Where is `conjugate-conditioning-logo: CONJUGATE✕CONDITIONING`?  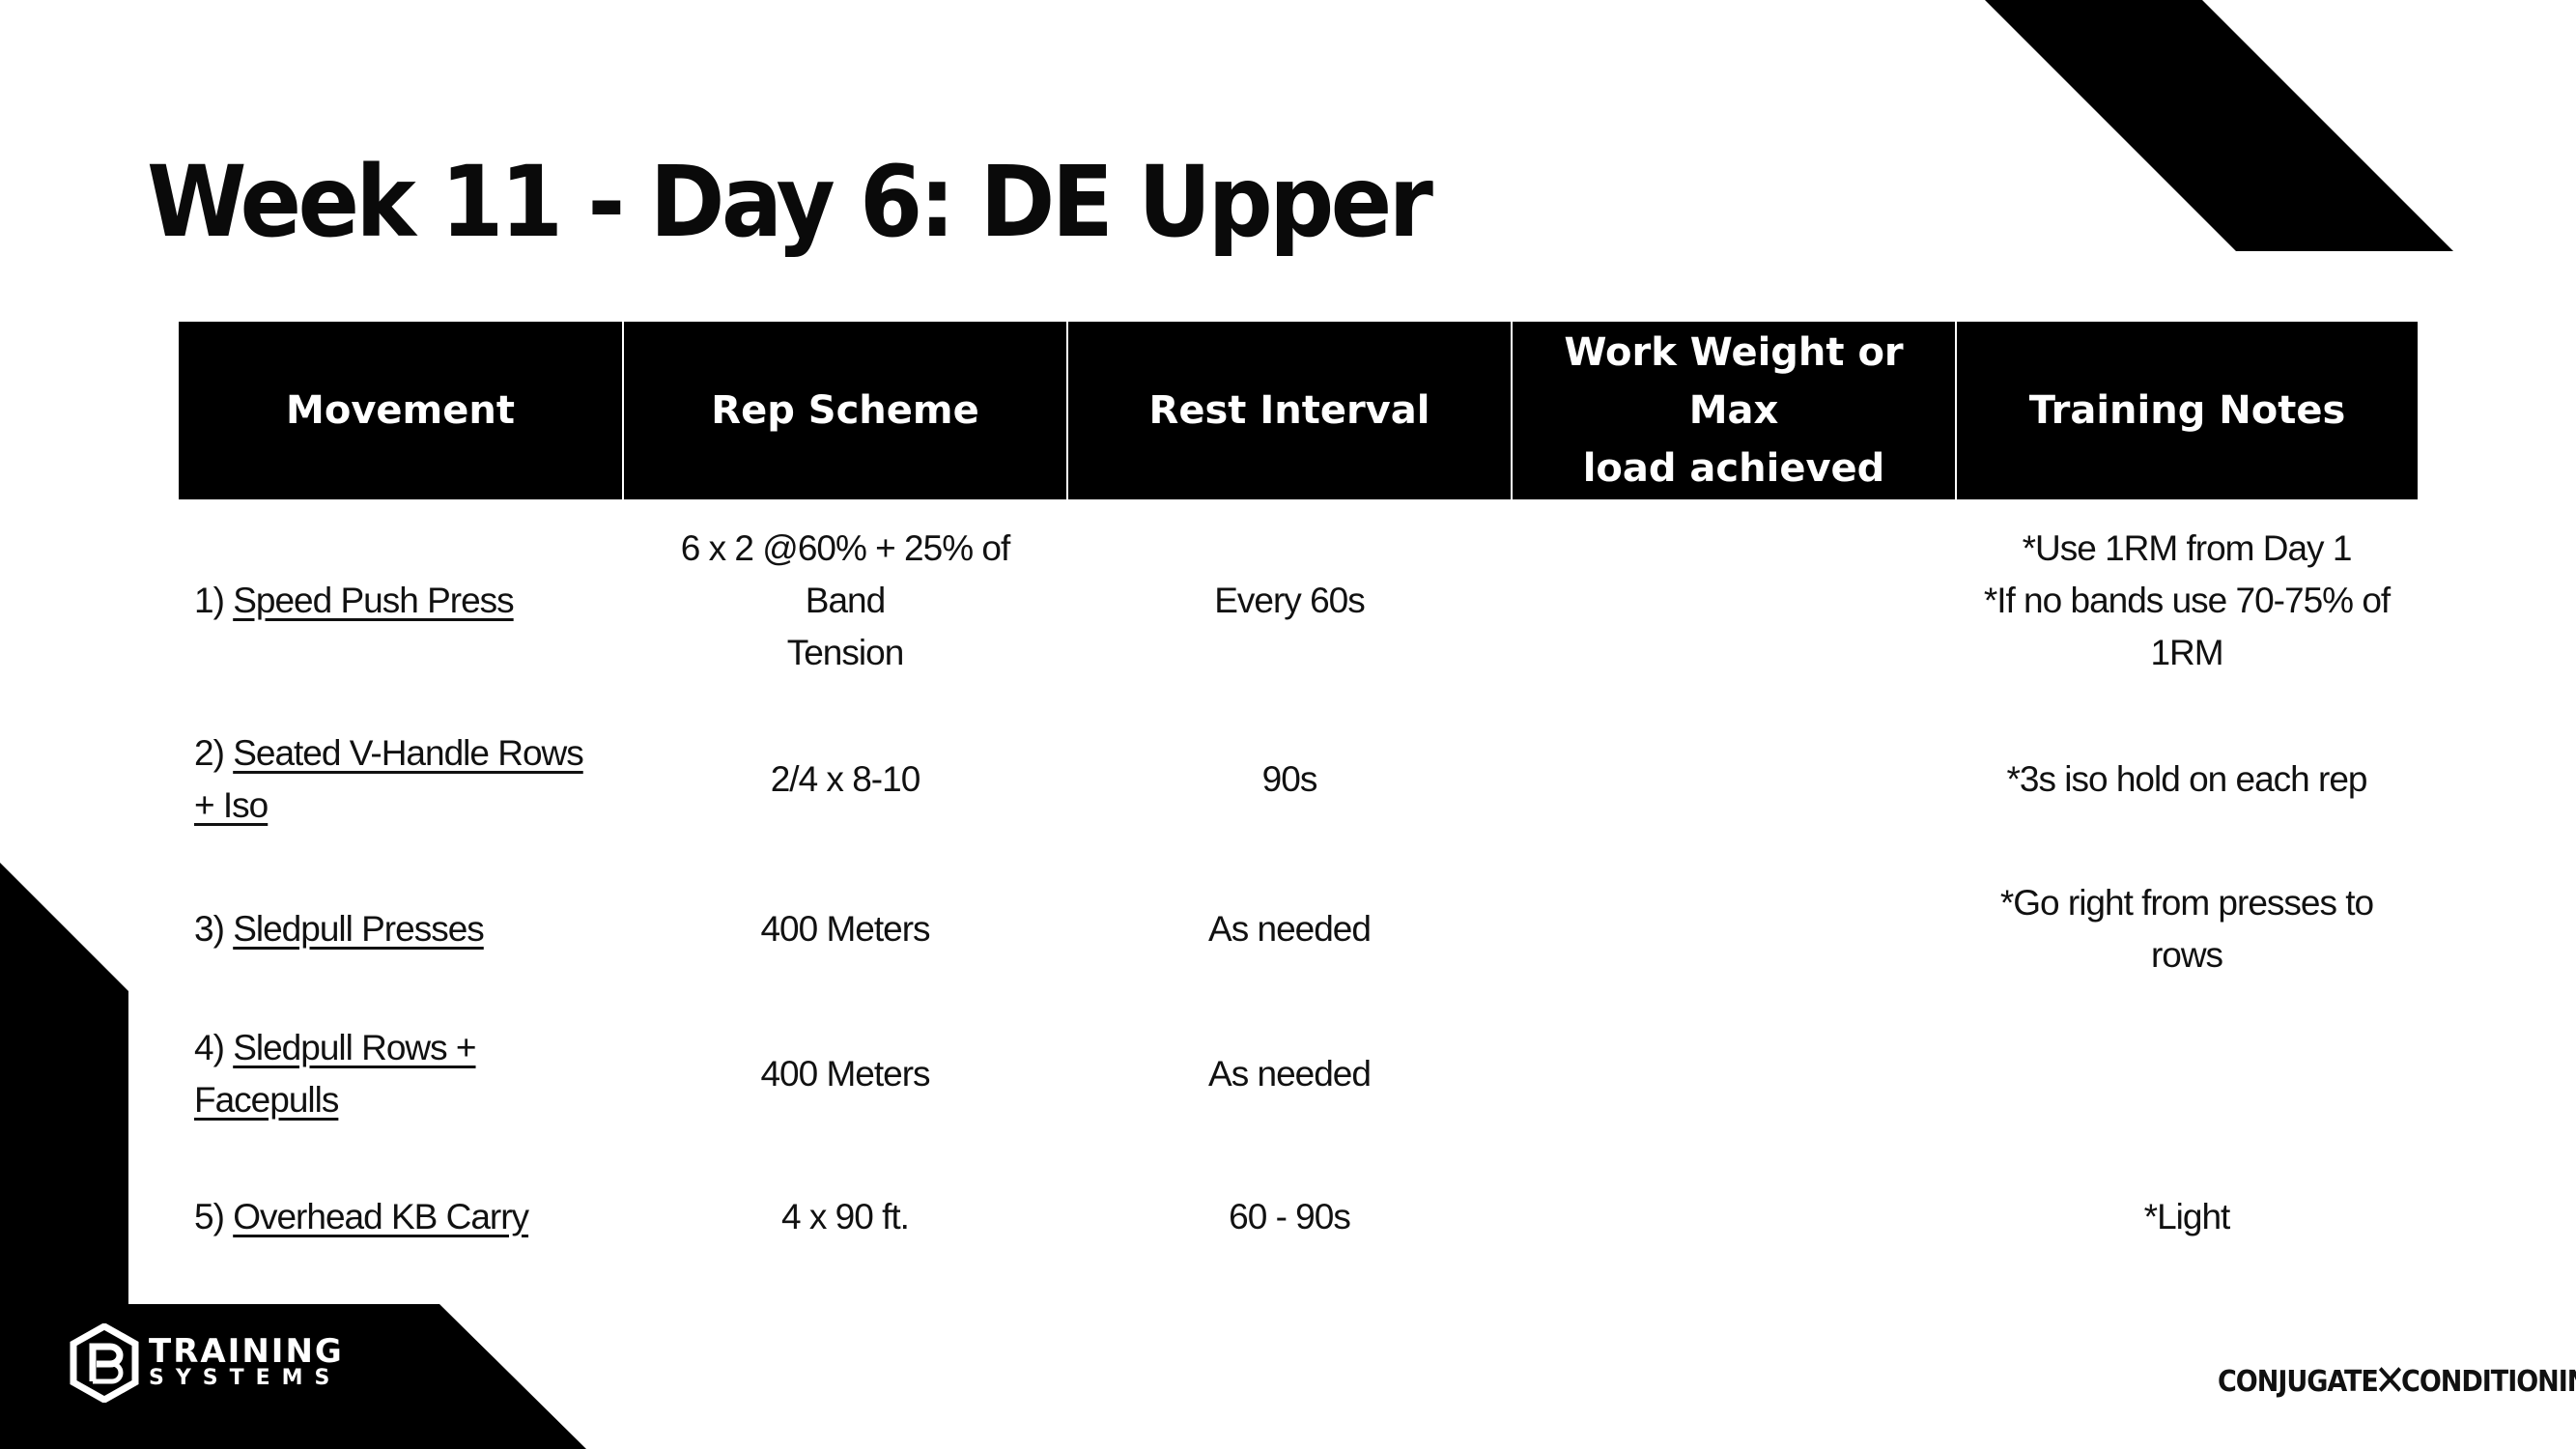 conjugate-conditioning-logo: CONJUGATE✕CONDITIONING is located at coordinates (2397, 1379).